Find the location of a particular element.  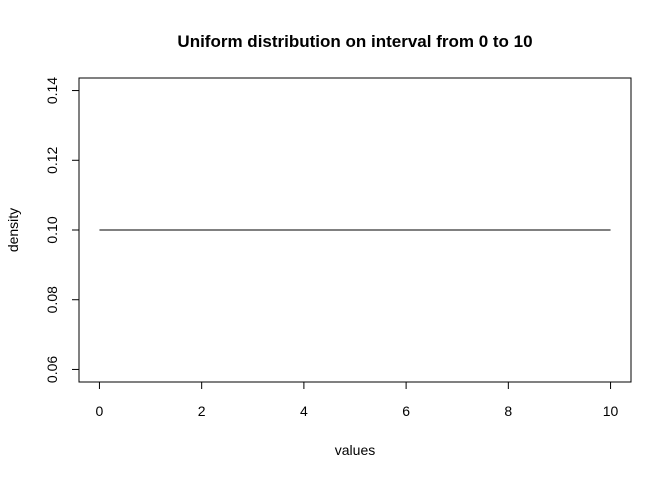

x-tick-label: 8 is located at coordinates (508, 411).